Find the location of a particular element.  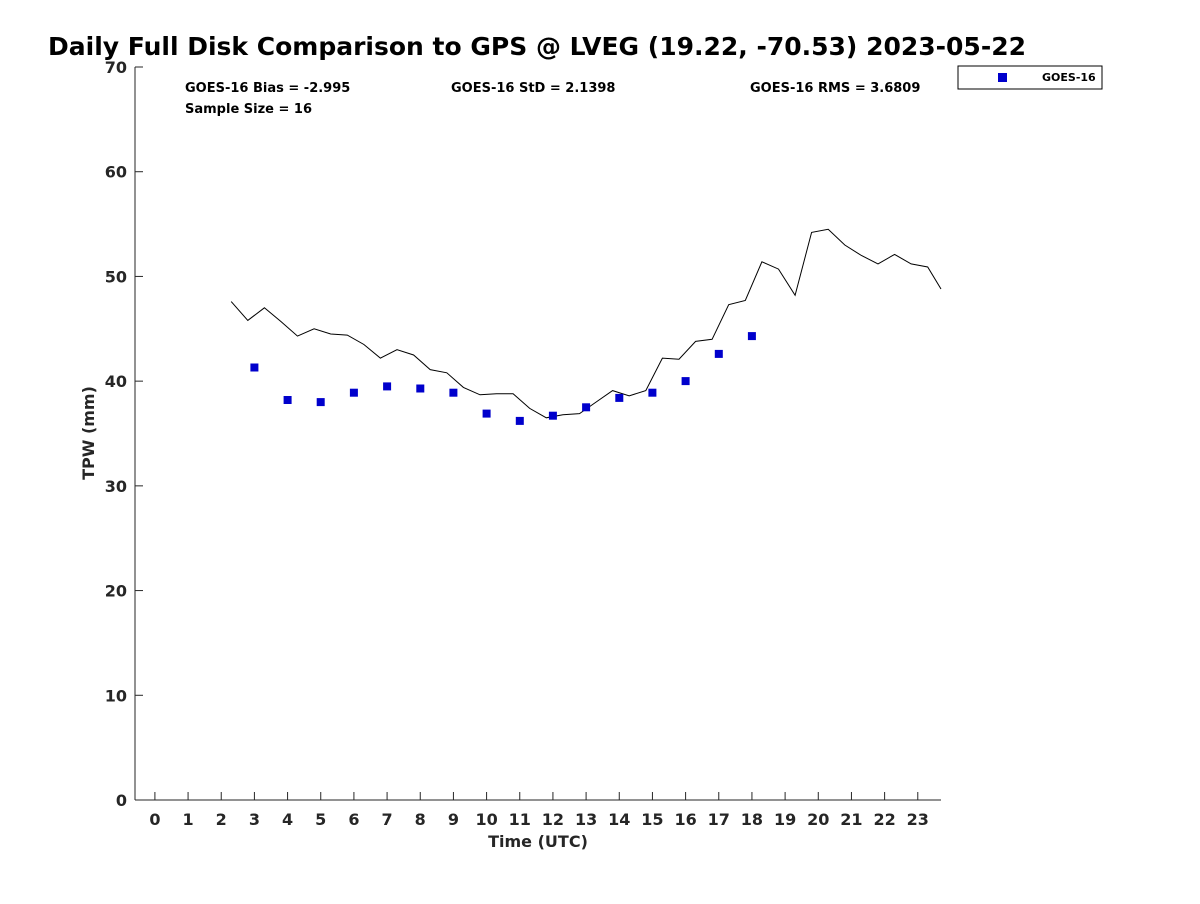

x-tick-label: 8 is located at coordinates (420, 819).